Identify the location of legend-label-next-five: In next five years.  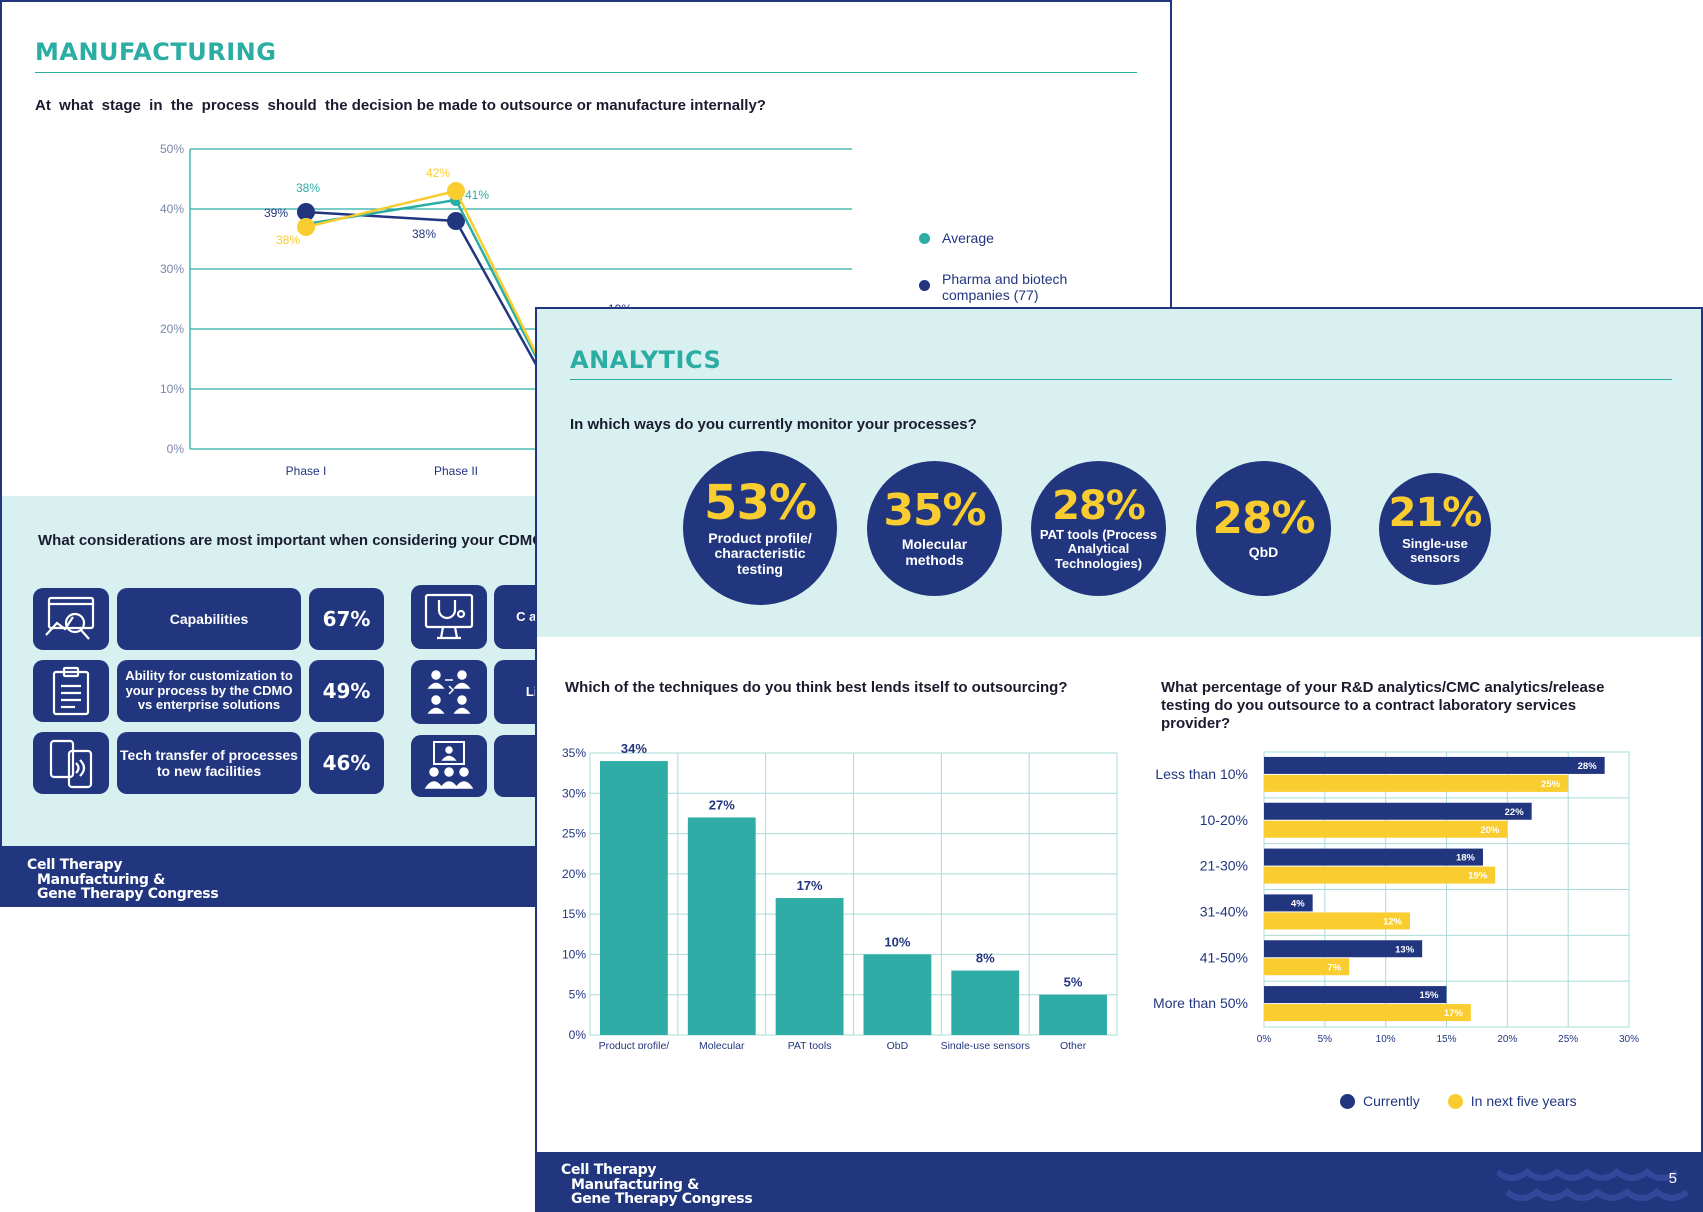
(1523, 1101).